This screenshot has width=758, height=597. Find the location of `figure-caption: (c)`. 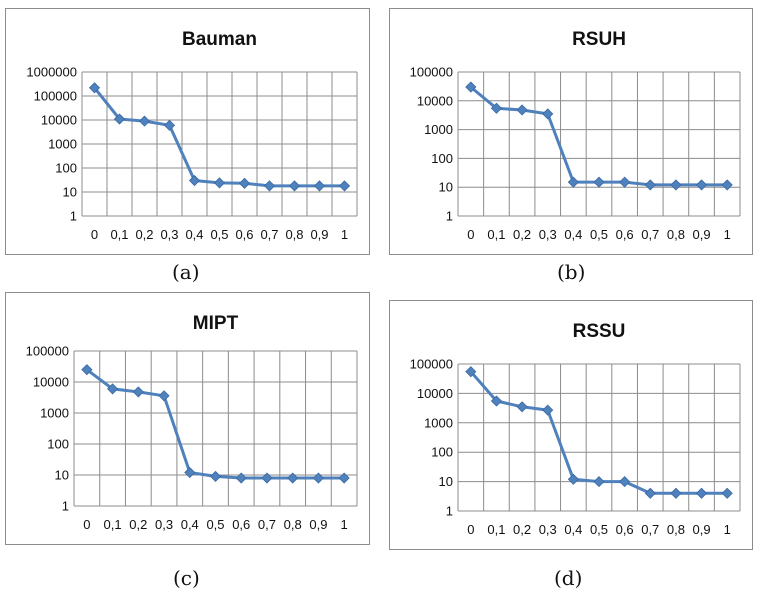

figure-caption: (c) is located at coordinates (186, 578).